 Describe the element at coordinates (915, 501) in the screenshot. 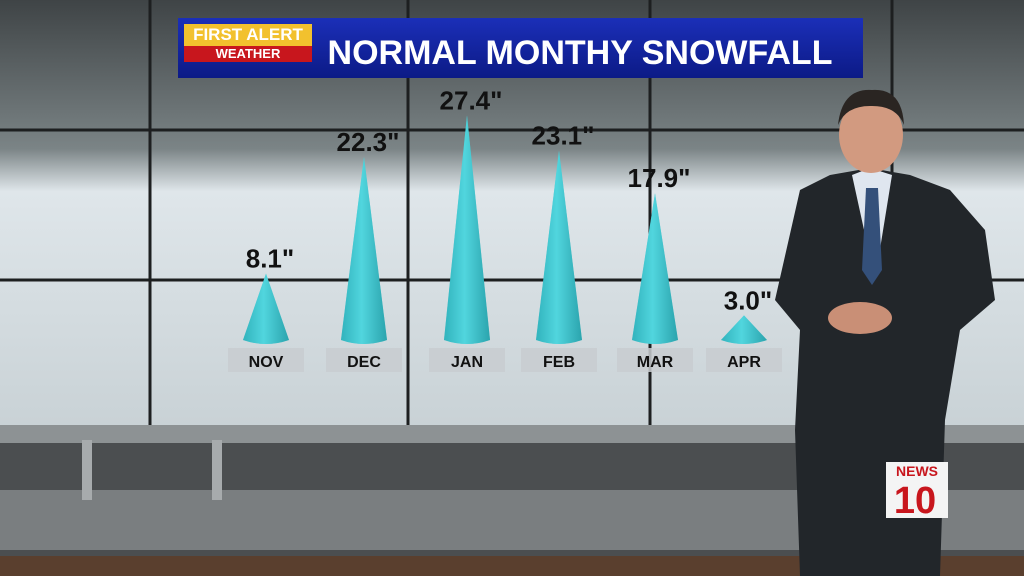

I see `logo-number: 10` at that location.